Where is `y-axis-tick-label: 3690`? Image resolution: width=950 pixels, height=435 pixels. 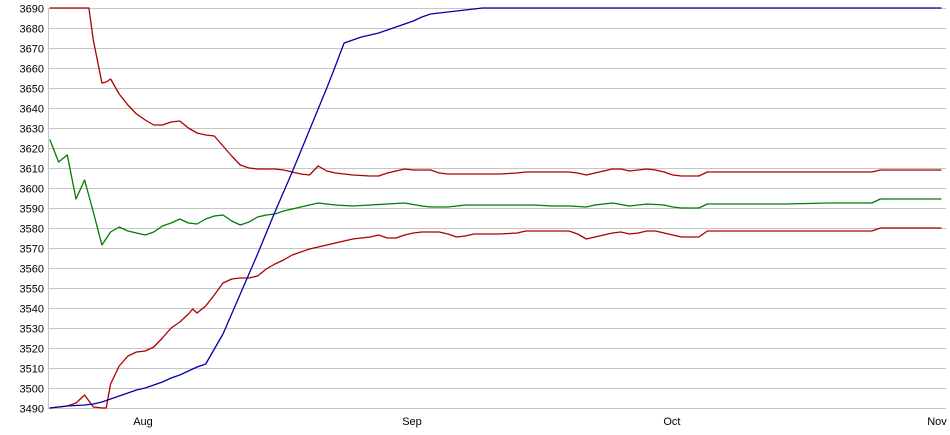
y-axis-tick-label: 3690 is located at coordinates (32, 10).